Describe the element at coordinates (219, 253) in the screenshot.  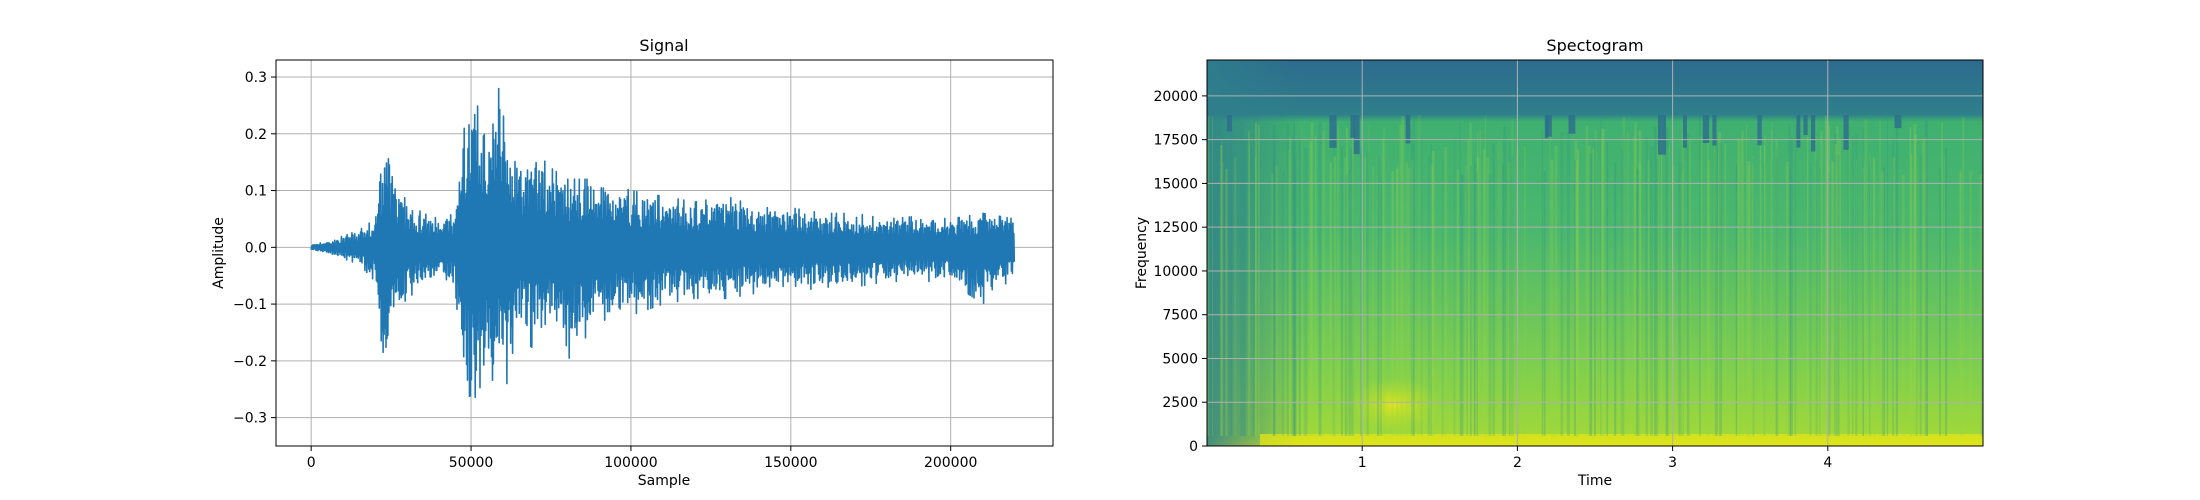
I see `signal-y-label: Amplitude` at that location.